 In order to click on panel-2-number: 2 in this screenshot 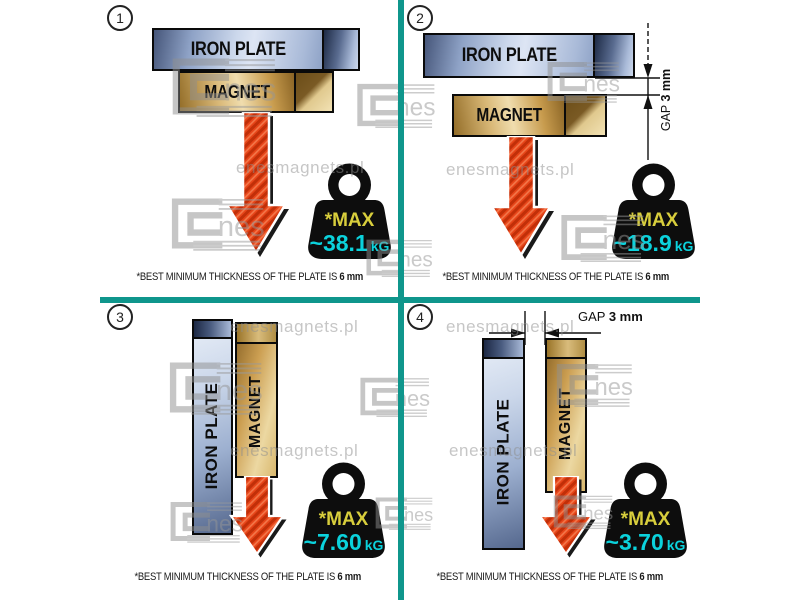, I will do `click(420, 18)`.